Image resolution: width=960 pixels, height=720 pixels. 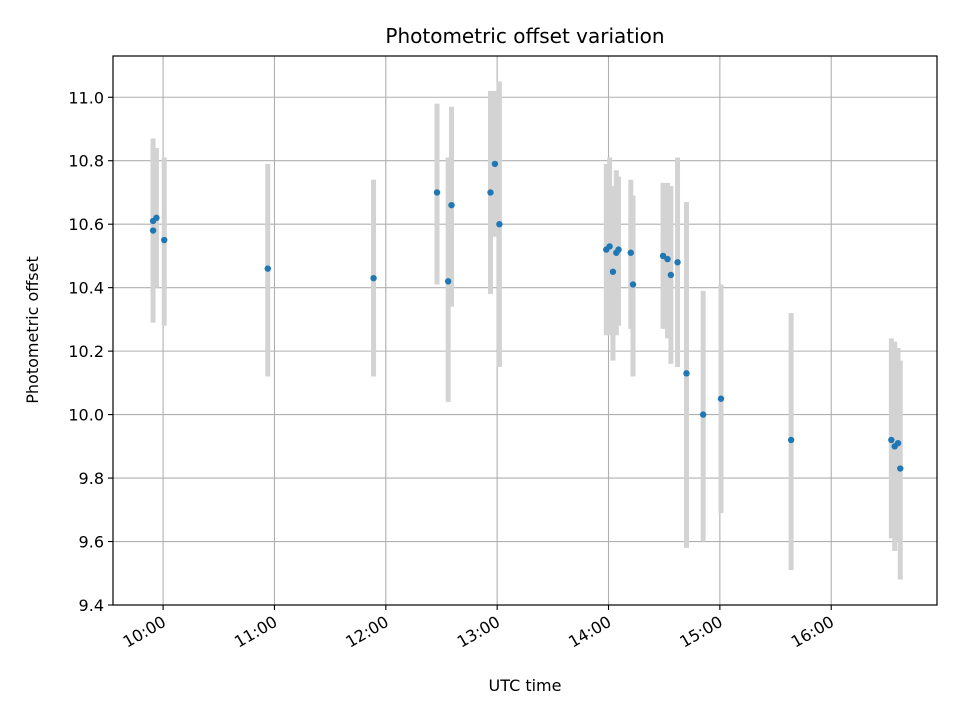 What do you see at coordinates (86, 224) in the screenshot?
I see `y-tick-label: 10.6` at bounding box center [86, 224].